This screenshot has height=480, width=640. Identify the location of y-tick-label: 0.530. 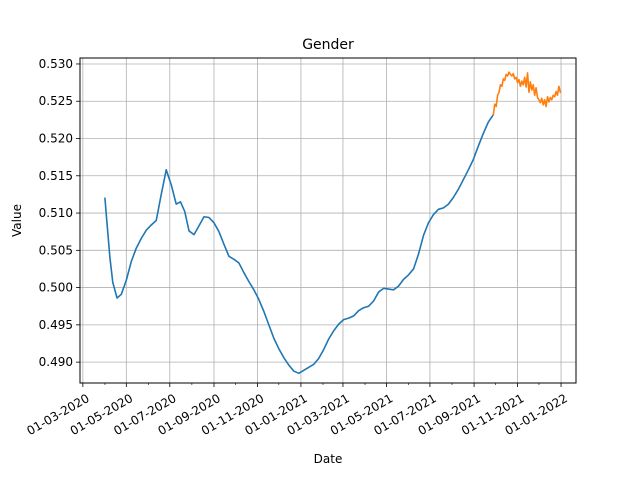
(56, 64).